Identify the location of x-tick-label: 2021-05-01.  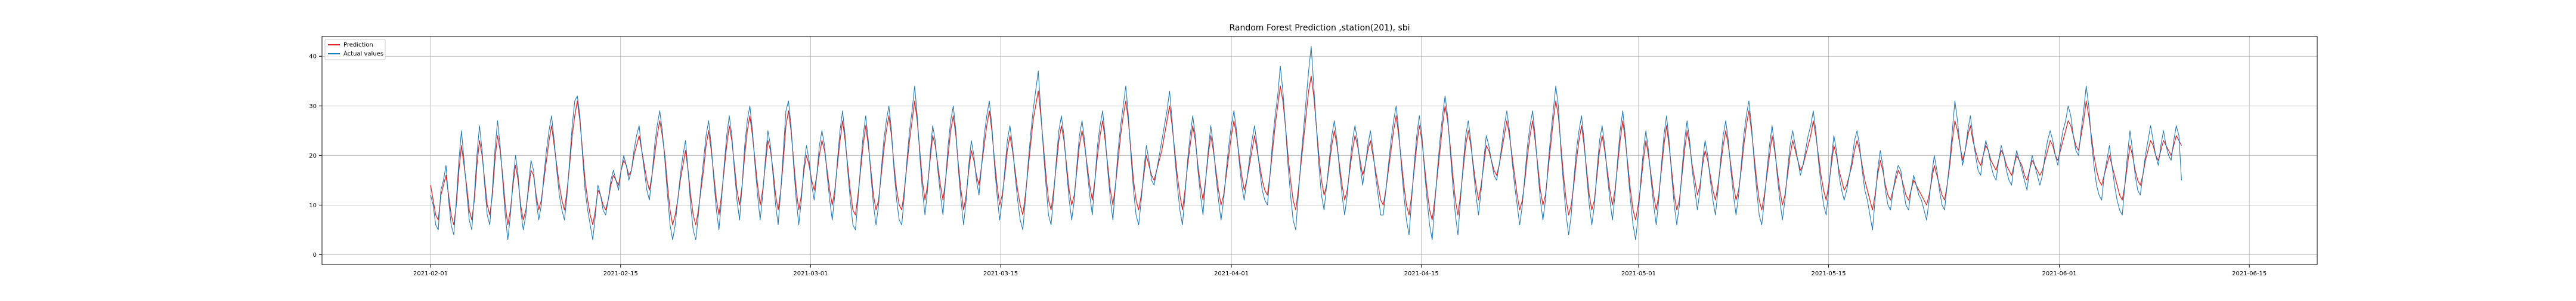
(1639, 274).